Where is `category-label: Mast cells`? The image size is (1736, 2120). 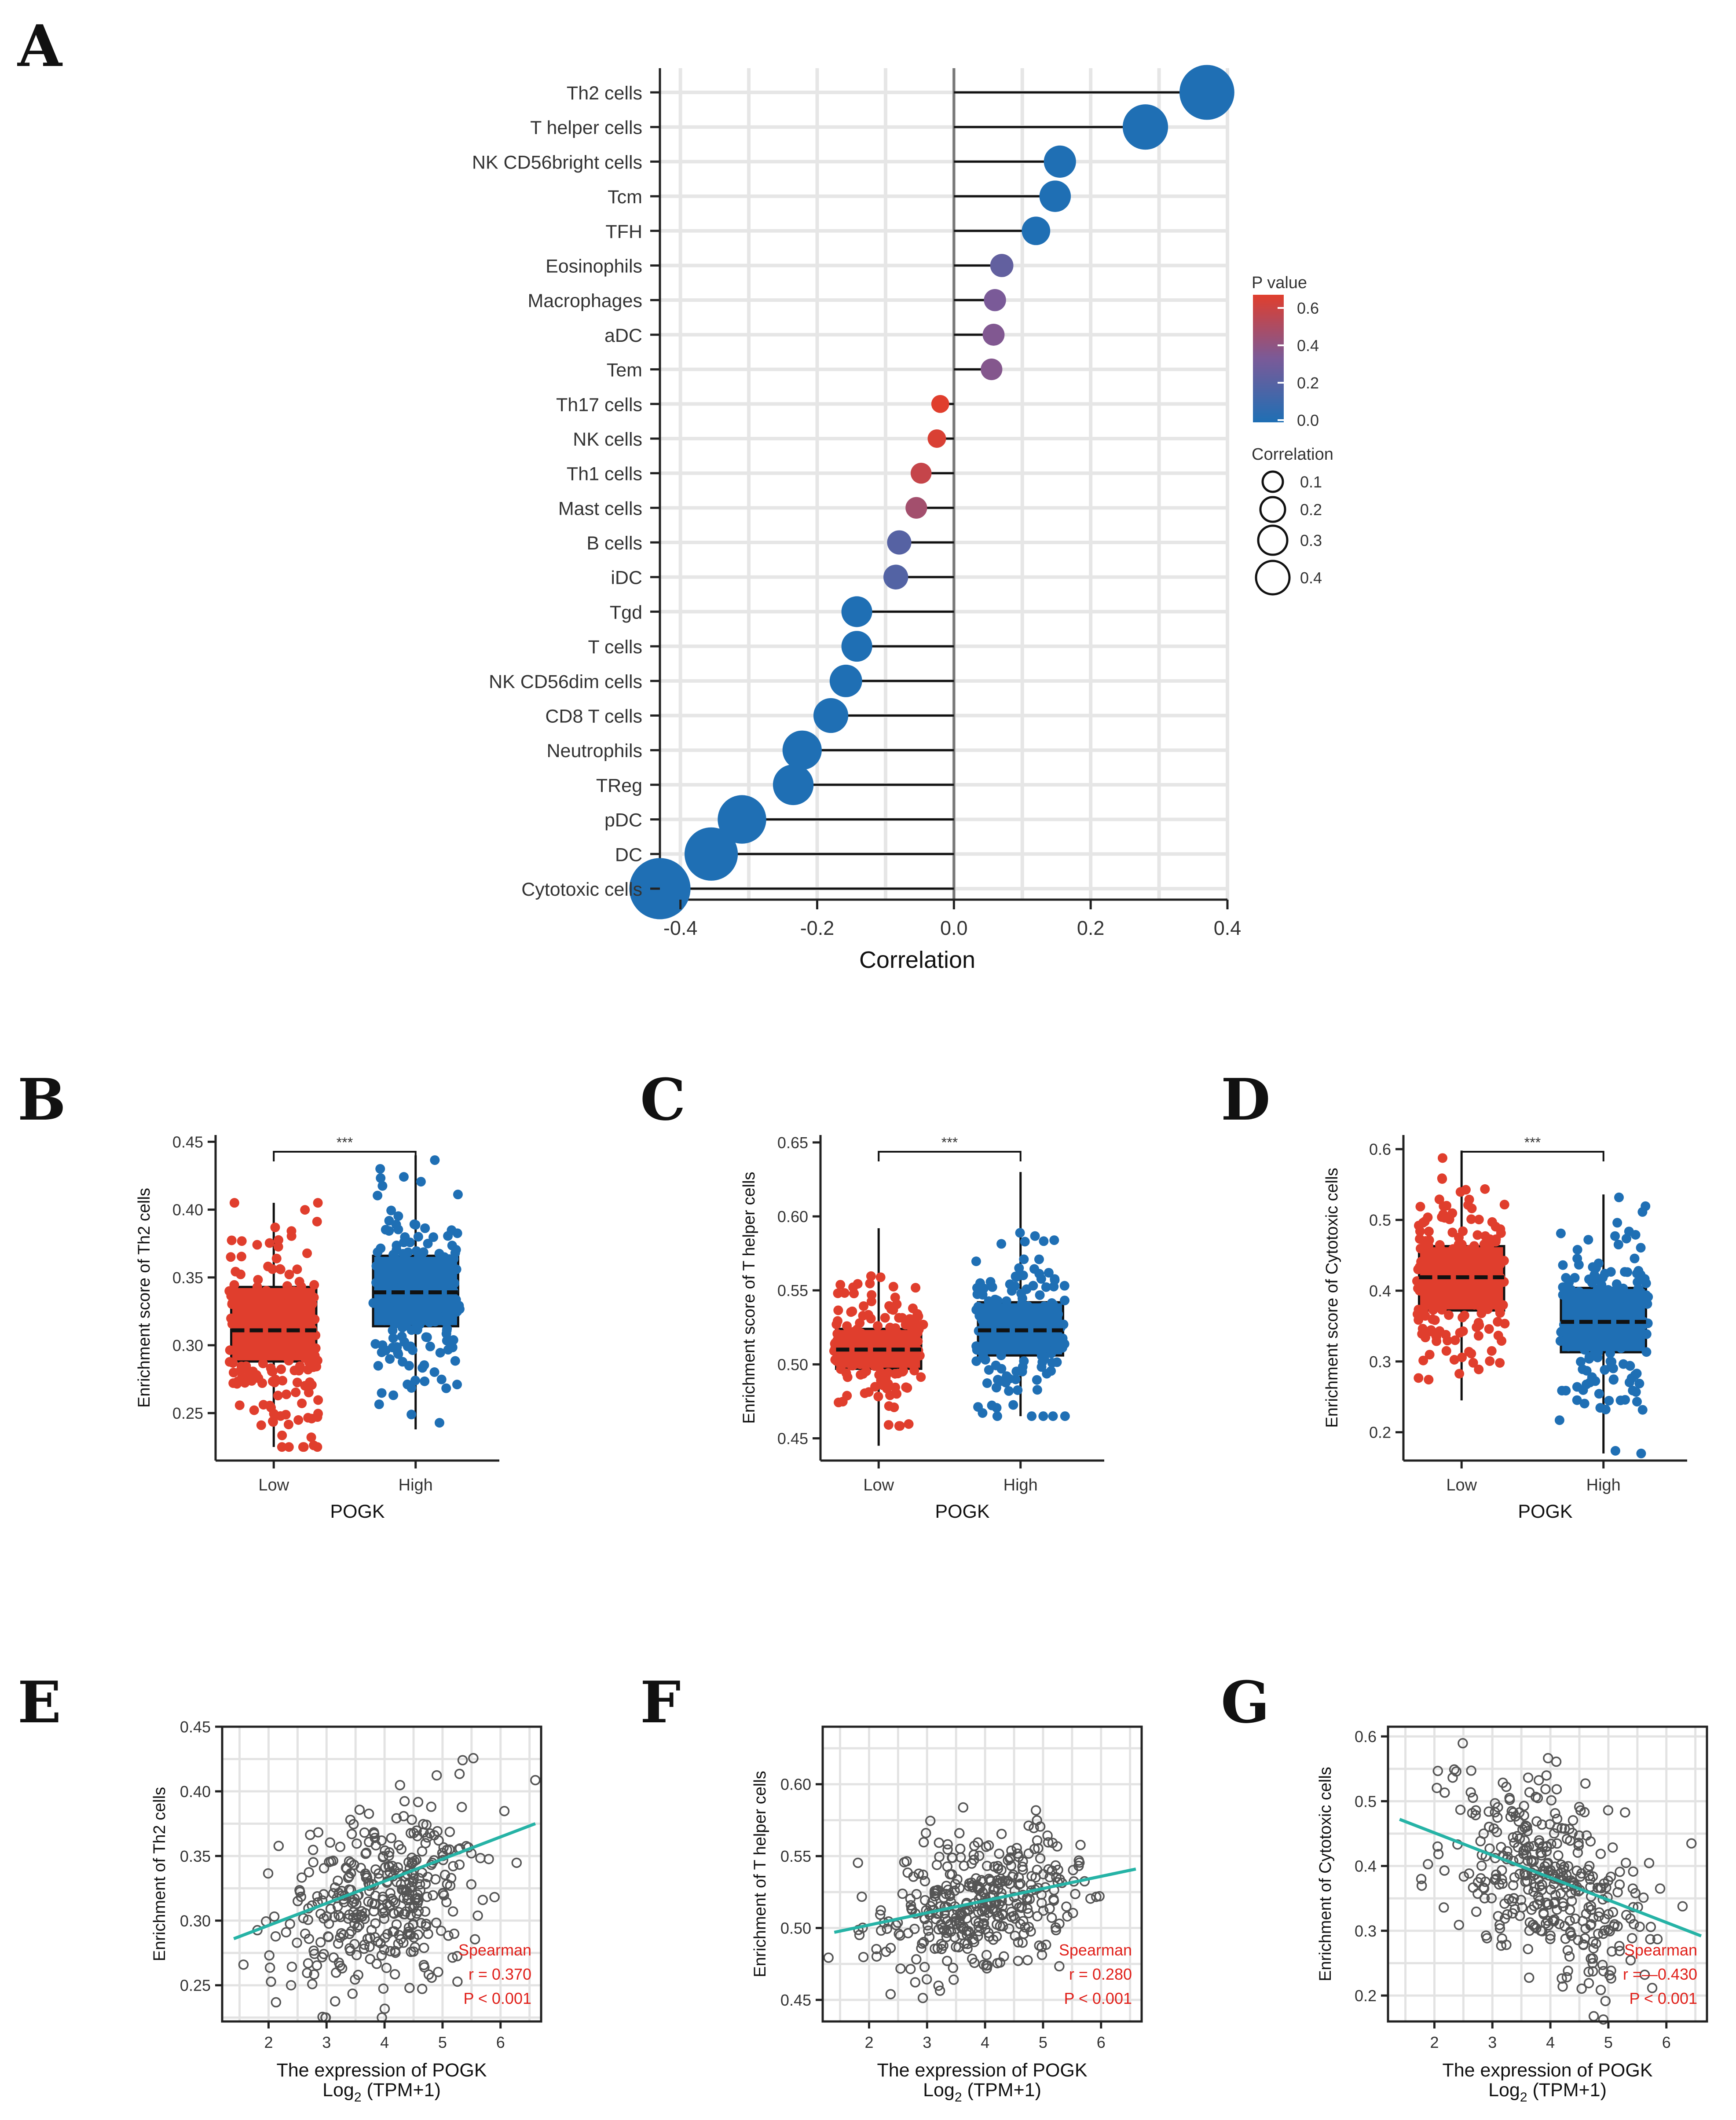
category-label: Mast cells is located at coordinates (600, 508).